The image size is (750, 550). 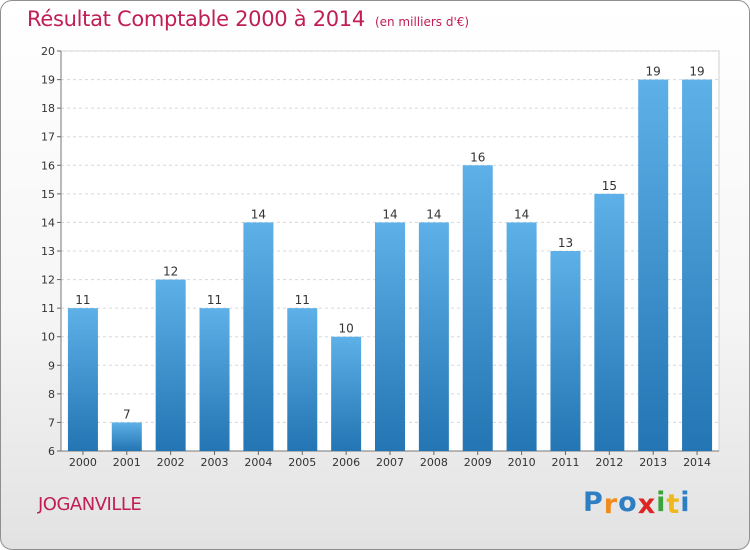 What do you see at coordinates (48, 165) in the screenshot?
I see `y-tick-label: 16` at bounding box center [48, 165].